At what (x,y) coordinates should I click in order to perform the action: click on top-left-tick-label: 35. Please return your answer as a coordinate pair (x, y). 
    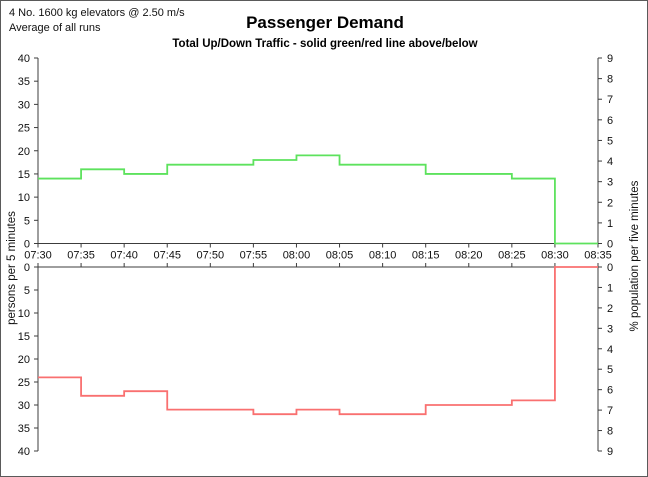
    Looking at the image, I should click on (24, 82).